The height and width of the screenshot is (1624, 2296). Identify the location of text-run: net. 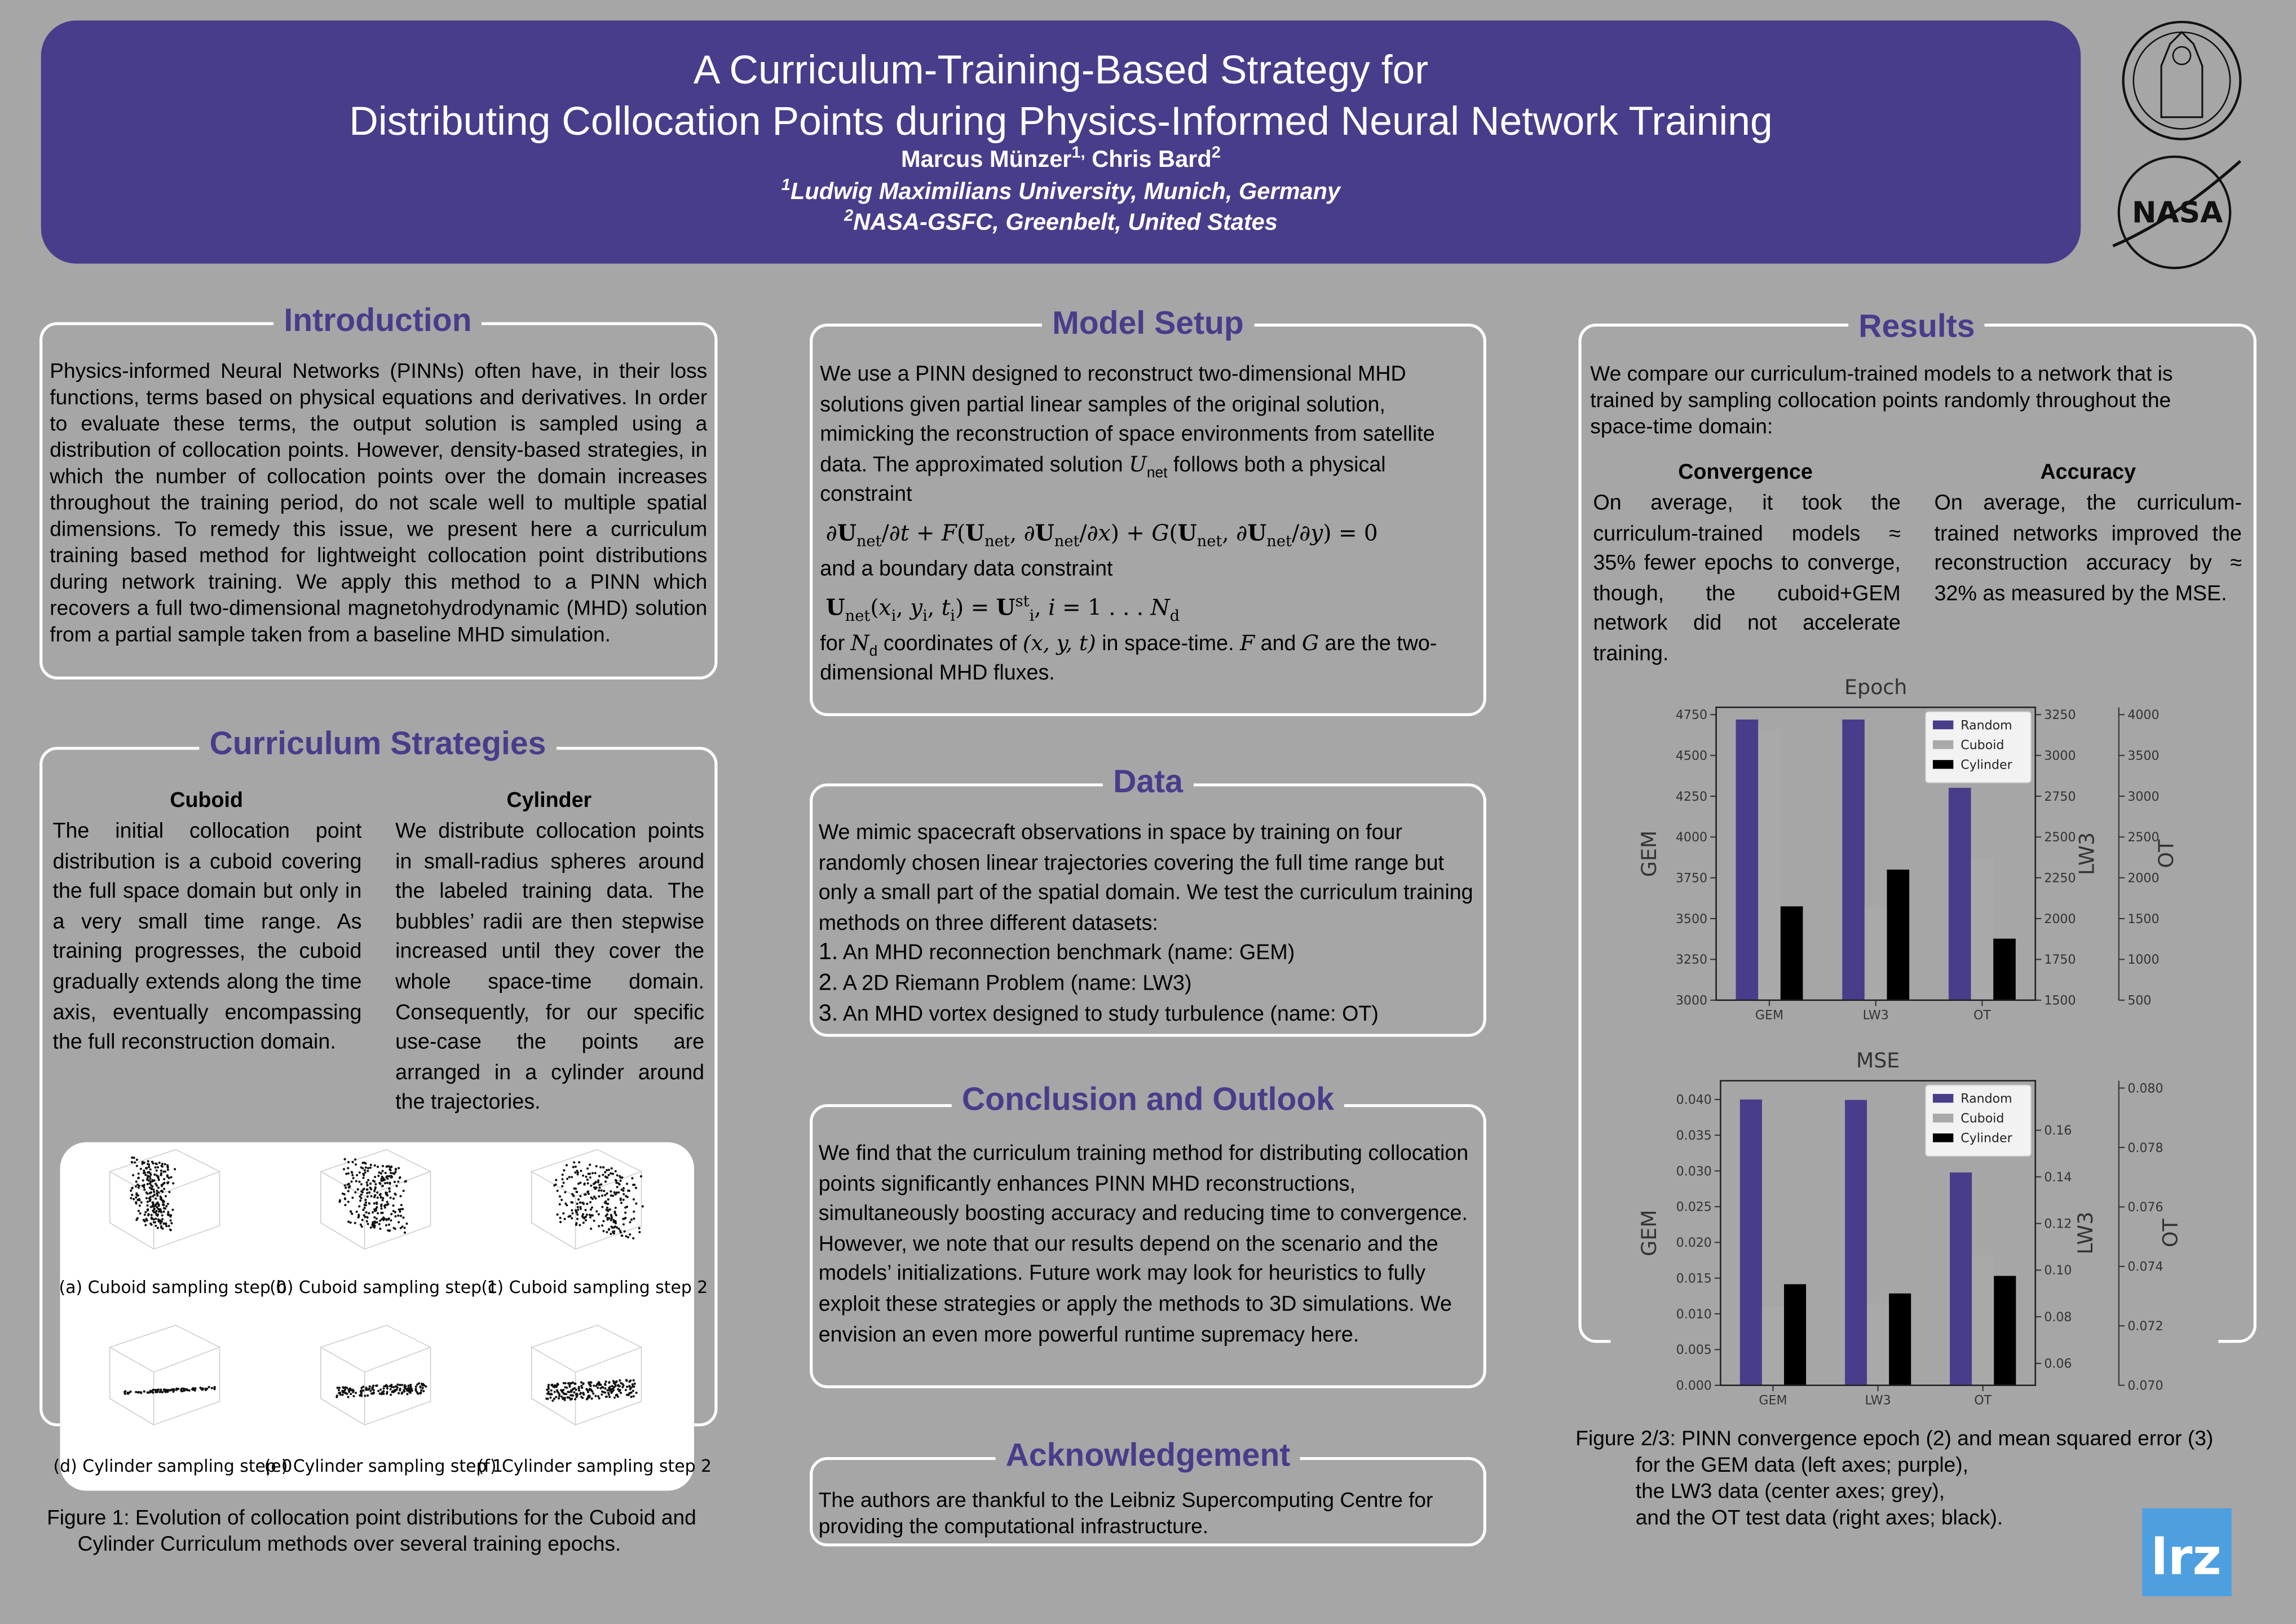
(997, 542).